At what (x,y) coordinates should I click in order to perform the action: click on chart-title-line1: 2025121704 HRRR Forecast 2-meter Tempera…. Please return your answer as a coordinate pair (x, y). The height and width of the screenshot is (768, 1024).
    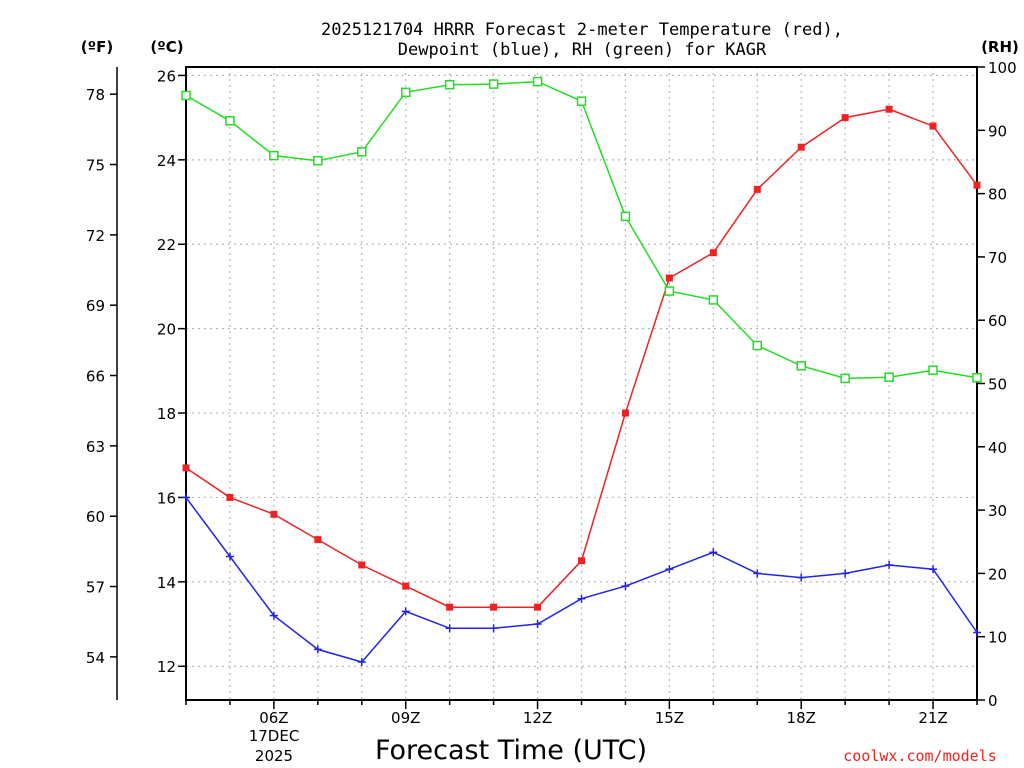
    Looking at the image, I should click on (582, 30).